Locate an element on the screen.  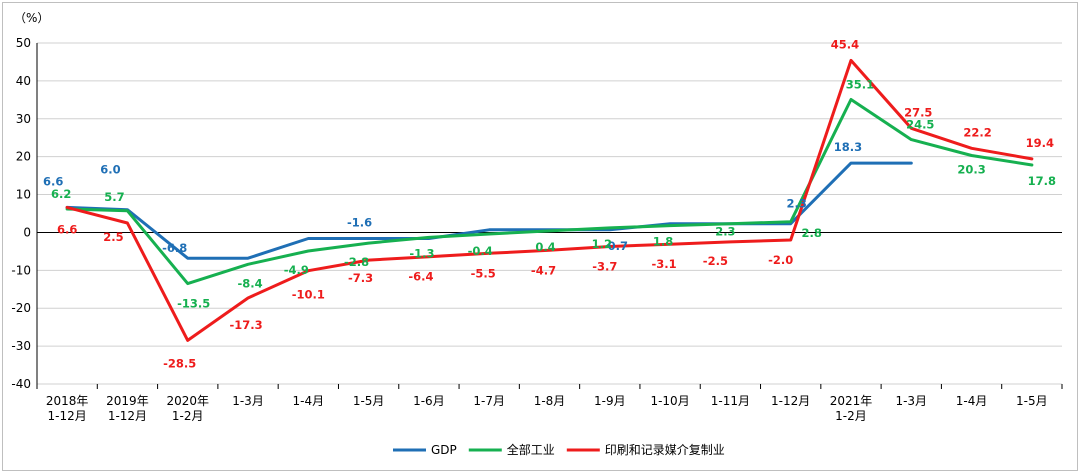
legend-entry: 全部工业 is located at coordinates (531, 449).